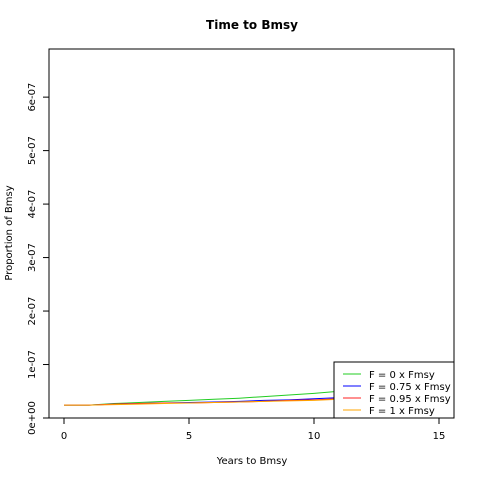 The width and height of the screenshot is (480, 480). What do you see at coordinates (32, 97) in the screenshot?
I see `y-tick-label: 6e-07` at bounding box center [32, 97].